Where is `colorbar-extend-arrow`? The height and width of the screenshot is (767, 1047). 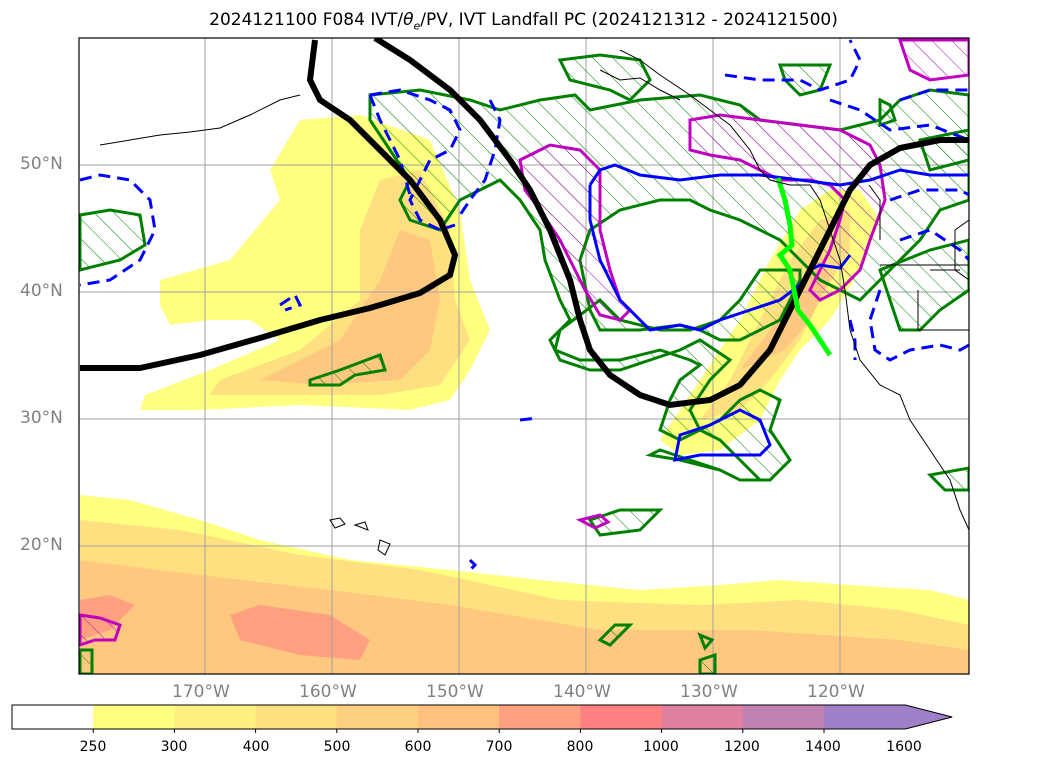 colorbar-extend-arrow is located at coordinates (929, 717).